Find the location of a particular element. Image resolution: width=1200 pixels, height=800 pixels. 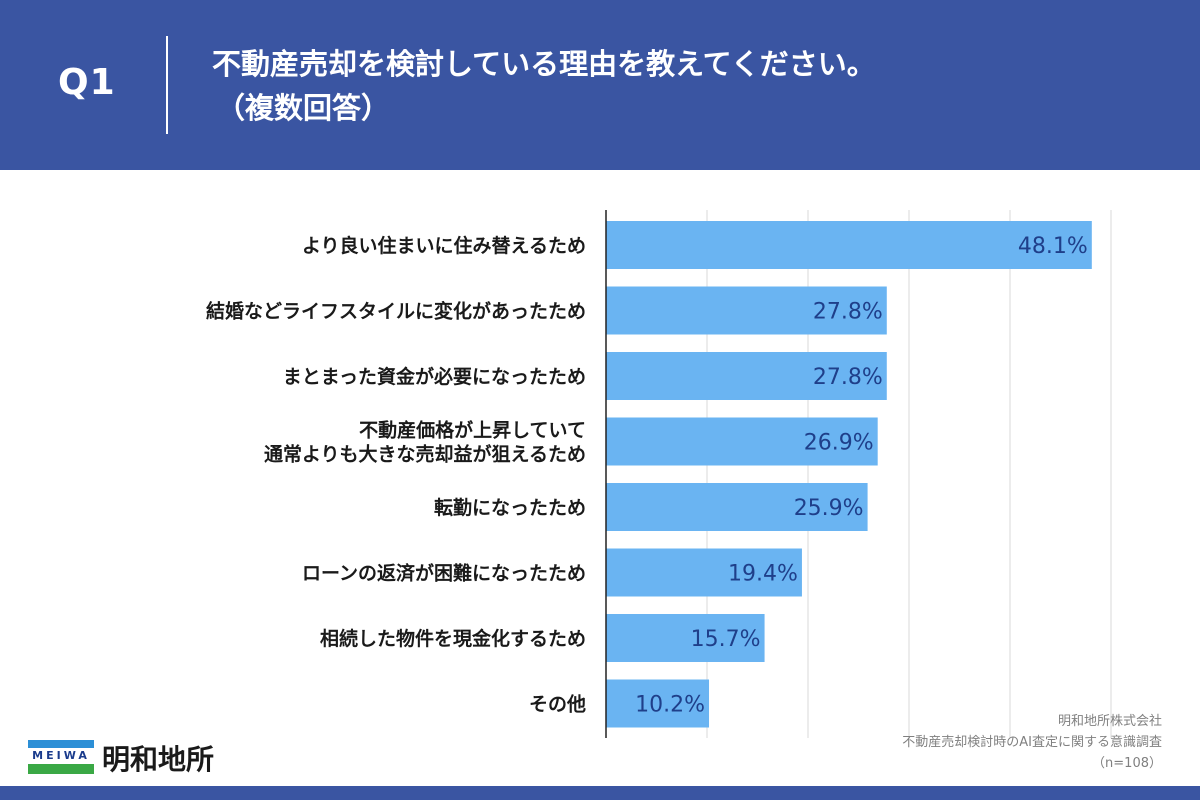

category-label: まとまった資金が必要になったため is located at coordinates (434, 376).